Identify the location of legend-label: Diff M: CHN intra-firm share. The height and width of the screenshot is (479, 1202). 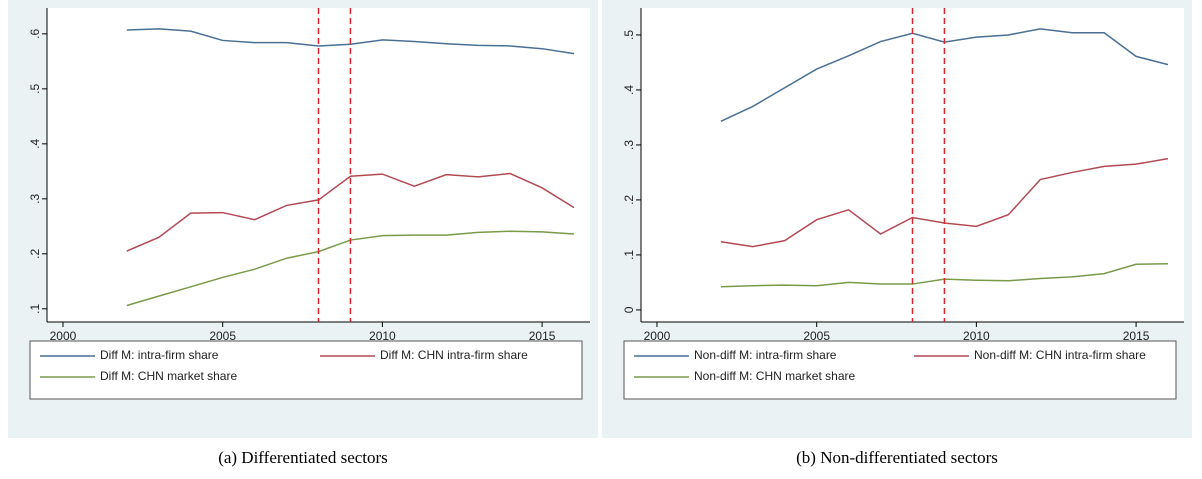
(454, 355).